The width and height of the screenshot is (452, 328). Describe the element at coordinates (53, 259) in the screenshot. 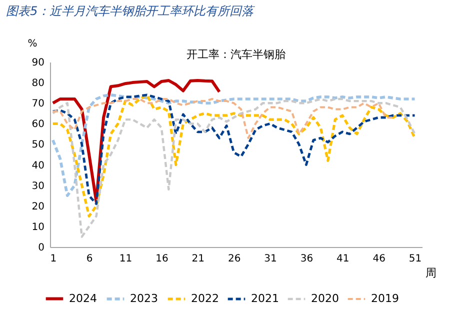

I see `x-tick-label: 1` at that location.